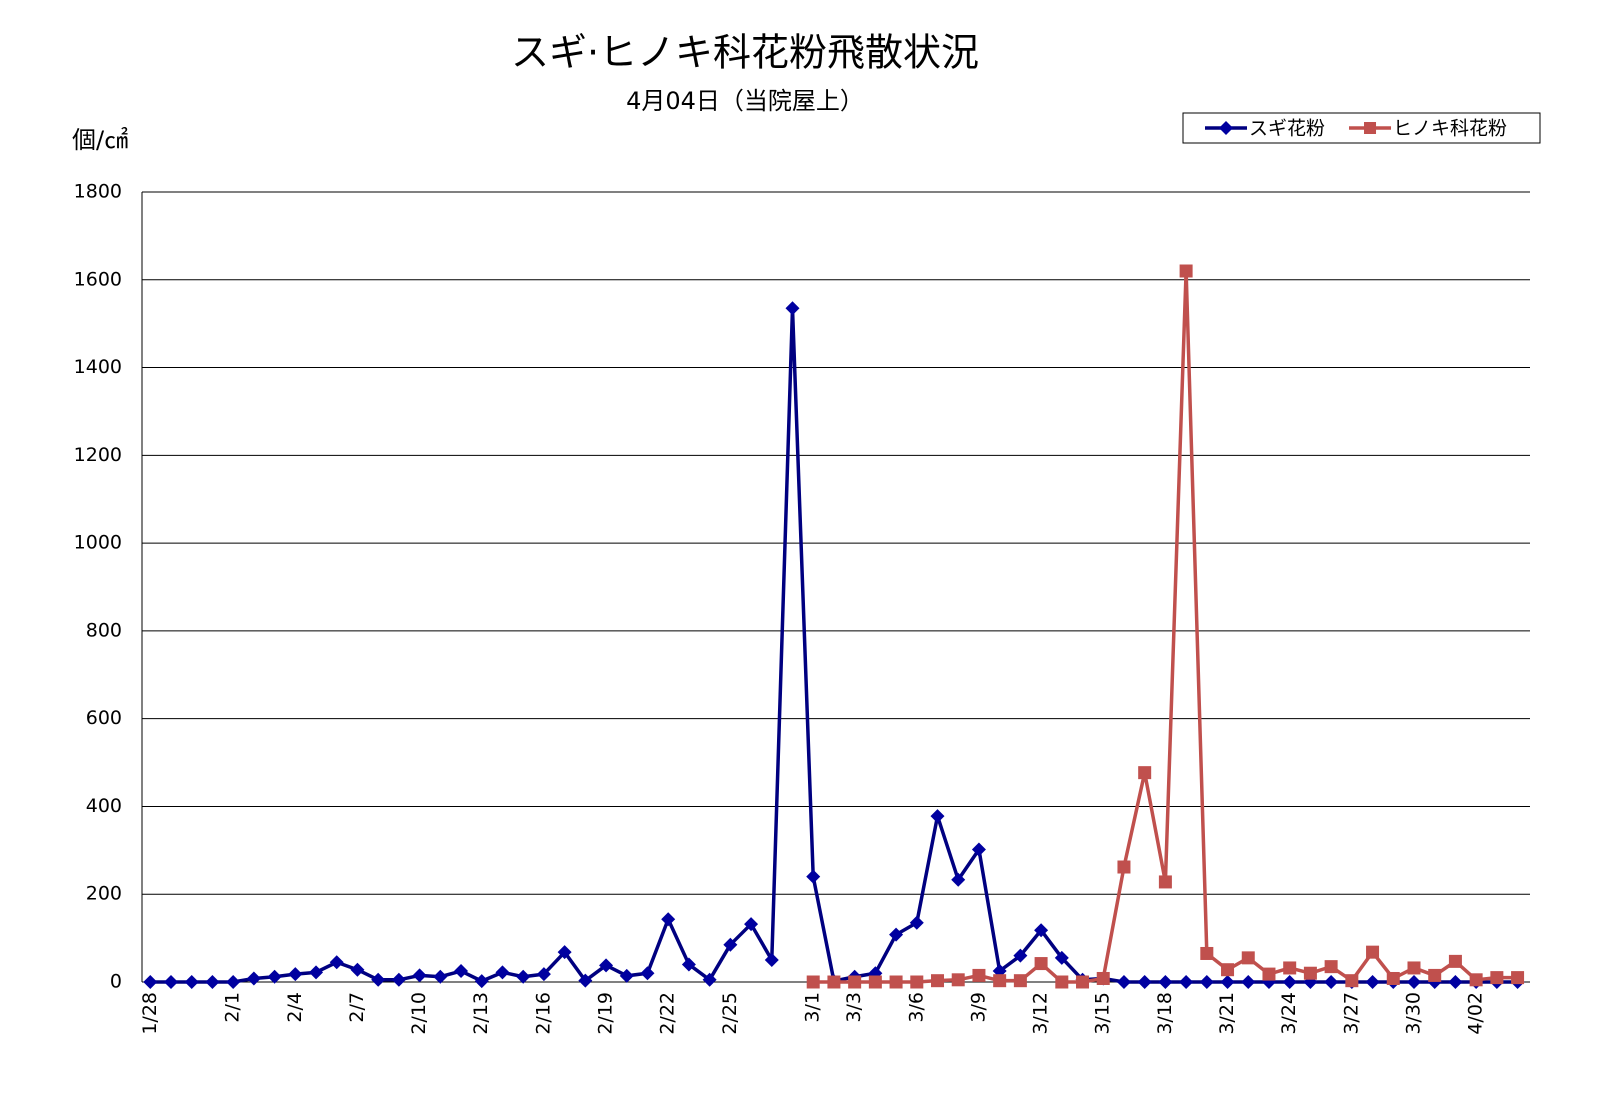 The width and height of the screenshot is (1616, 1105). What do you see at coordinates (98, 279) in the screenshot?
I see `y-tick-label: 1600` at bounding box center [98, 279].